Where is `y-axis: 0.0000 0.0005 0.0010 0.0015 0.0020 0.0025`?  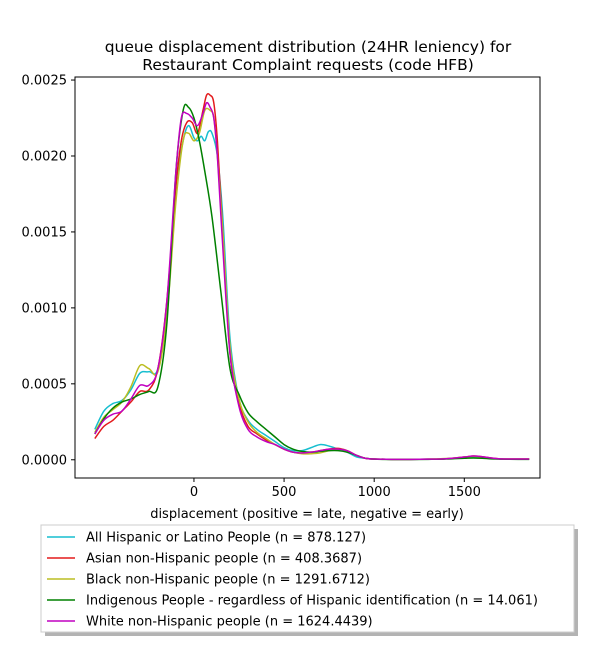
y-axis: 0.0000 0.0005 0.0010 0.0015 0.0020 0.0025 is located at coordinates (48, 271).